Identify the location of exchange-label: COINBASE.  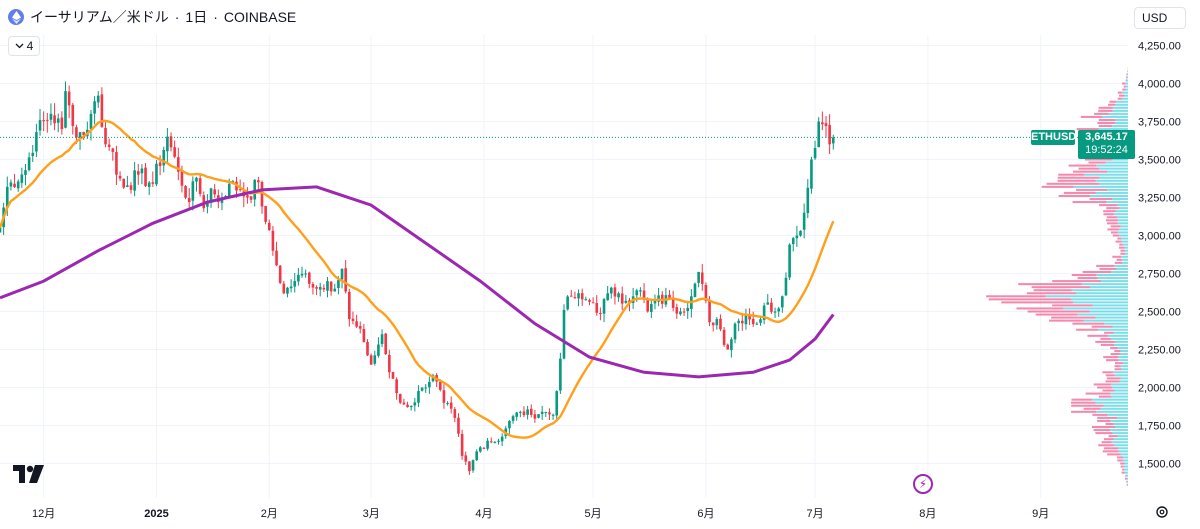
(260, 17).